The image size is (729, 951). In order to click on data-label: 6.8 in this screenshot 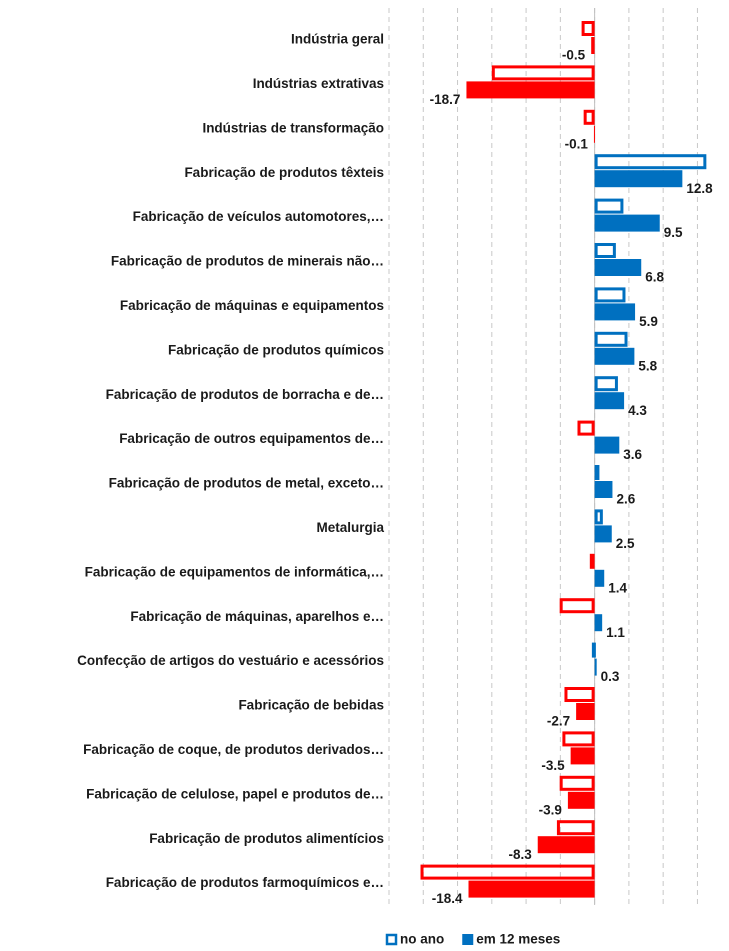, I will do `click(654, 277)`.